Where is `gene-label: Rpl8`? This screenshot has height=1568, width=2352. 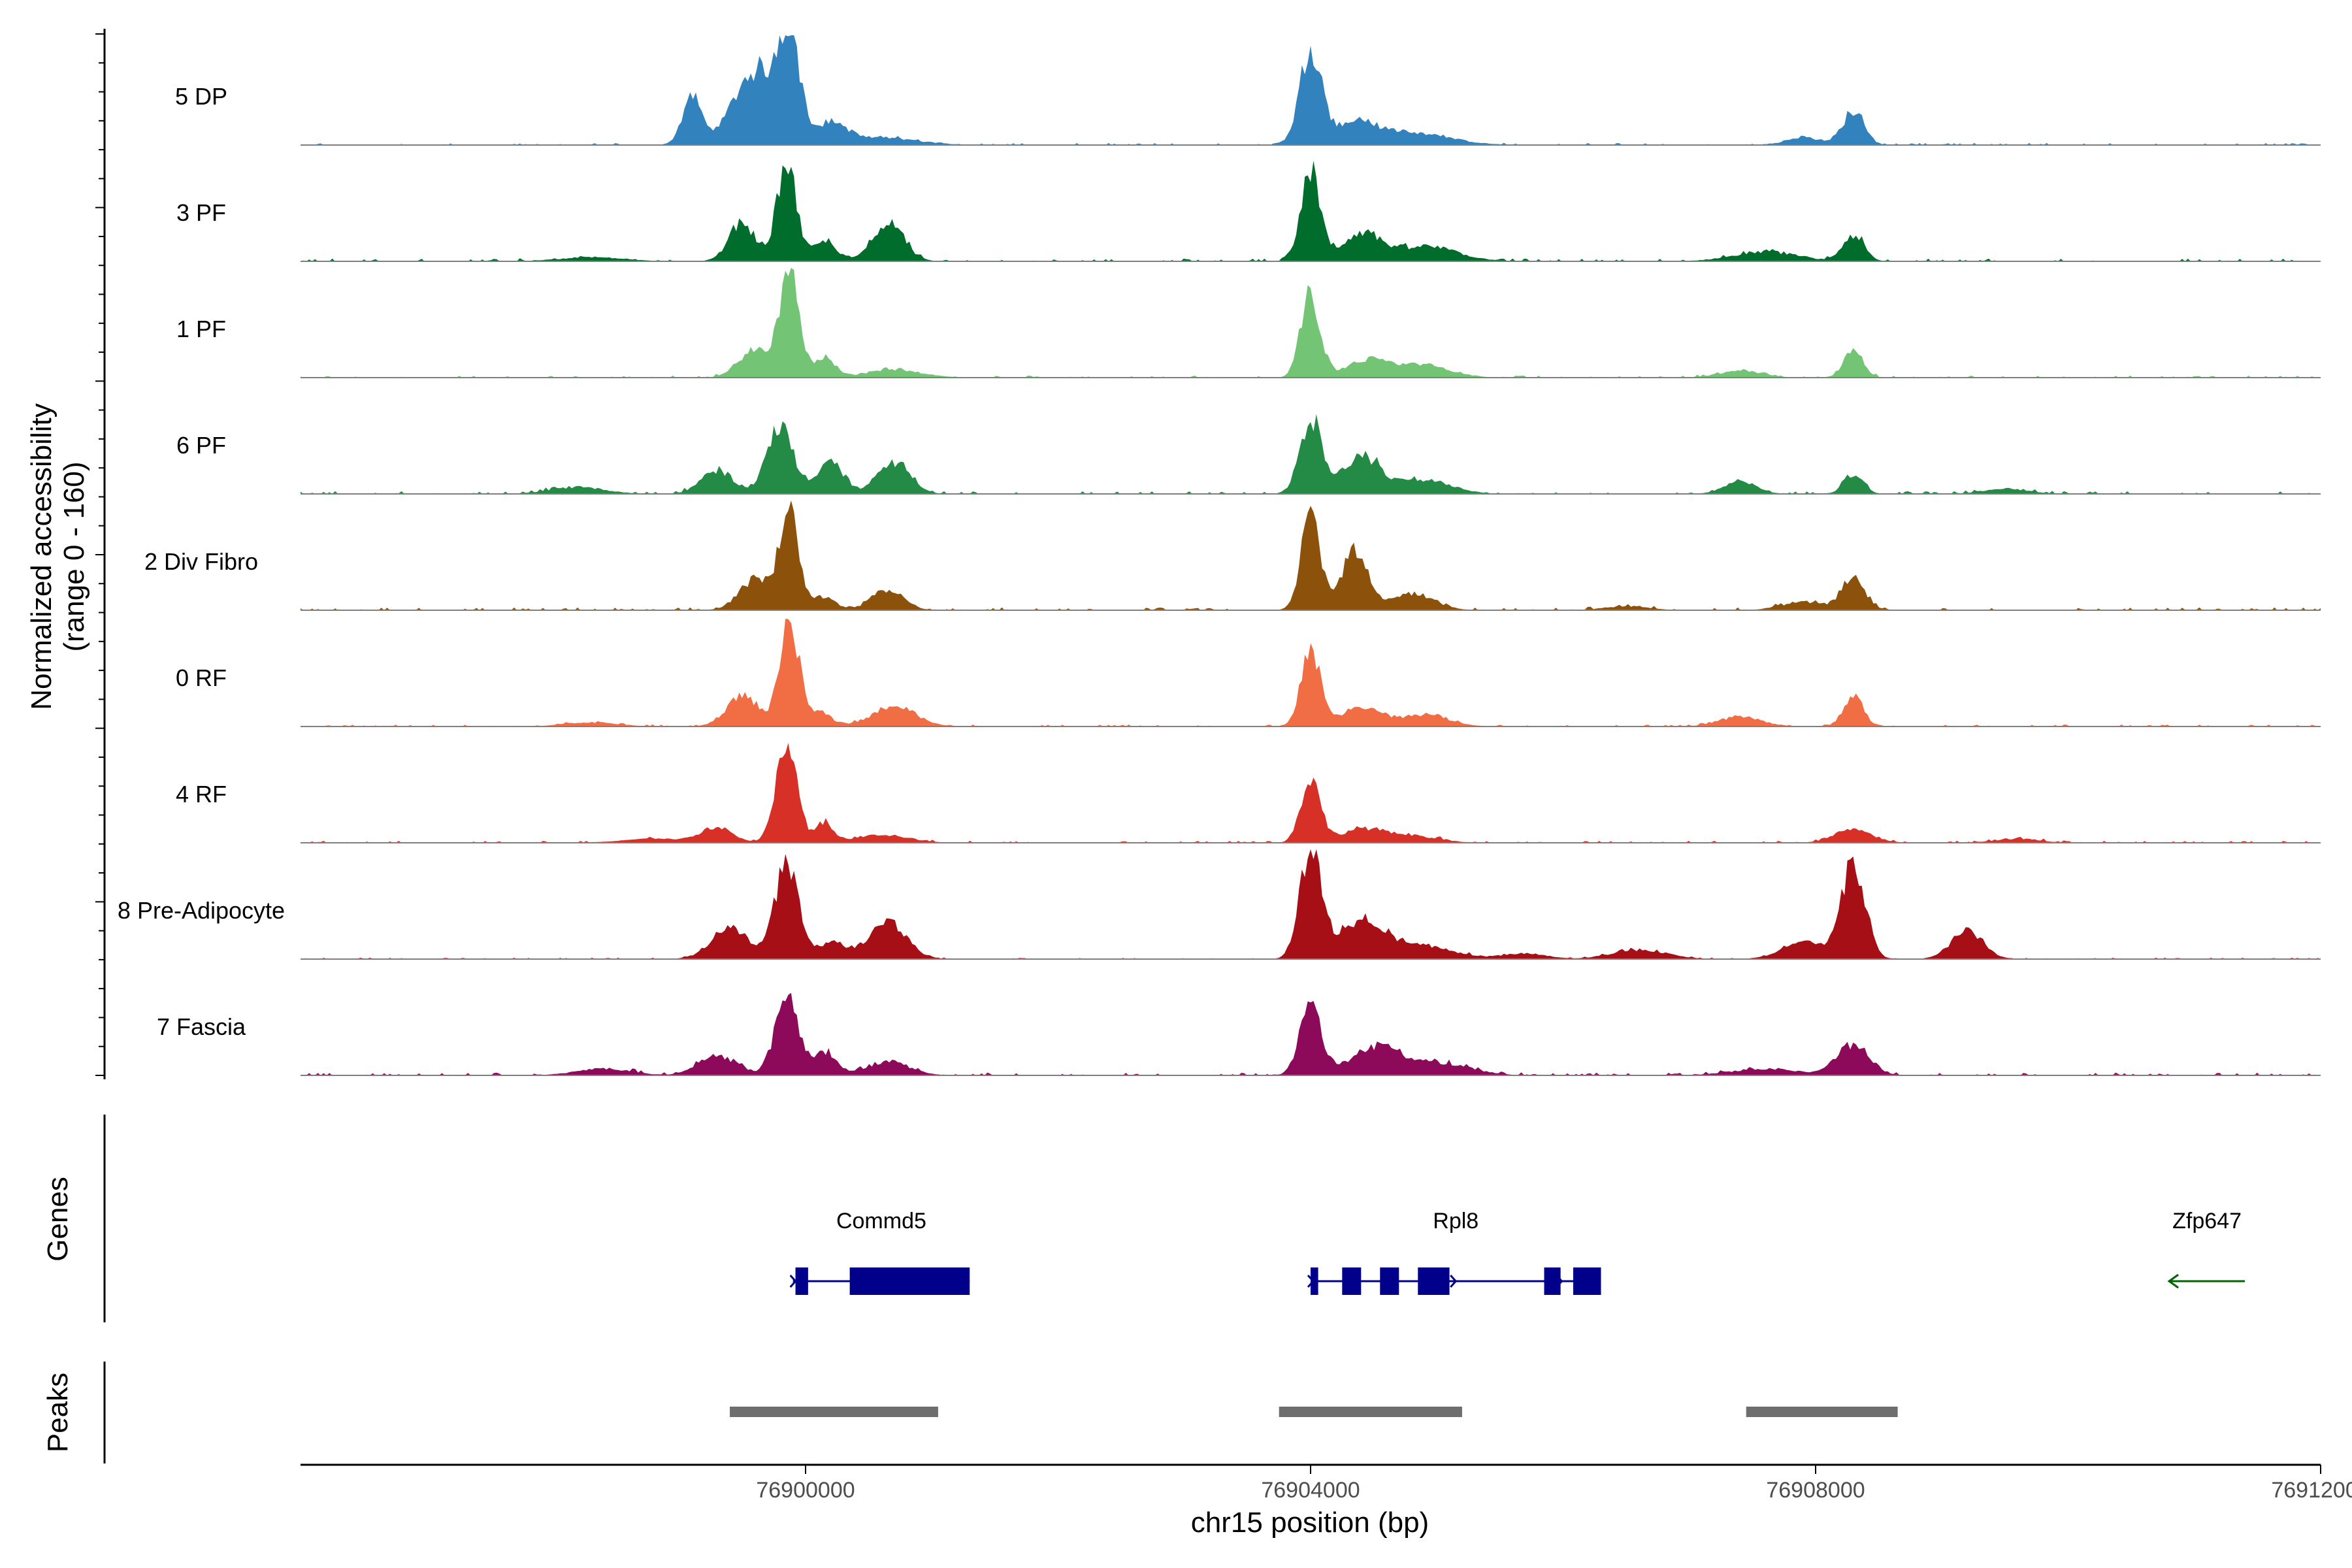 gene-label: Rpl8 is located at coordinates (1455, 1221).